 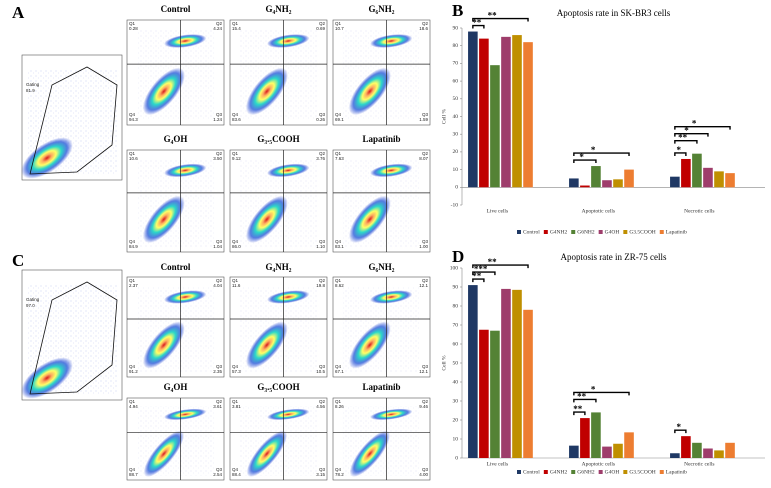 I want to click on x-tick-label: Necrotic cells, so click(x=699, y=211).